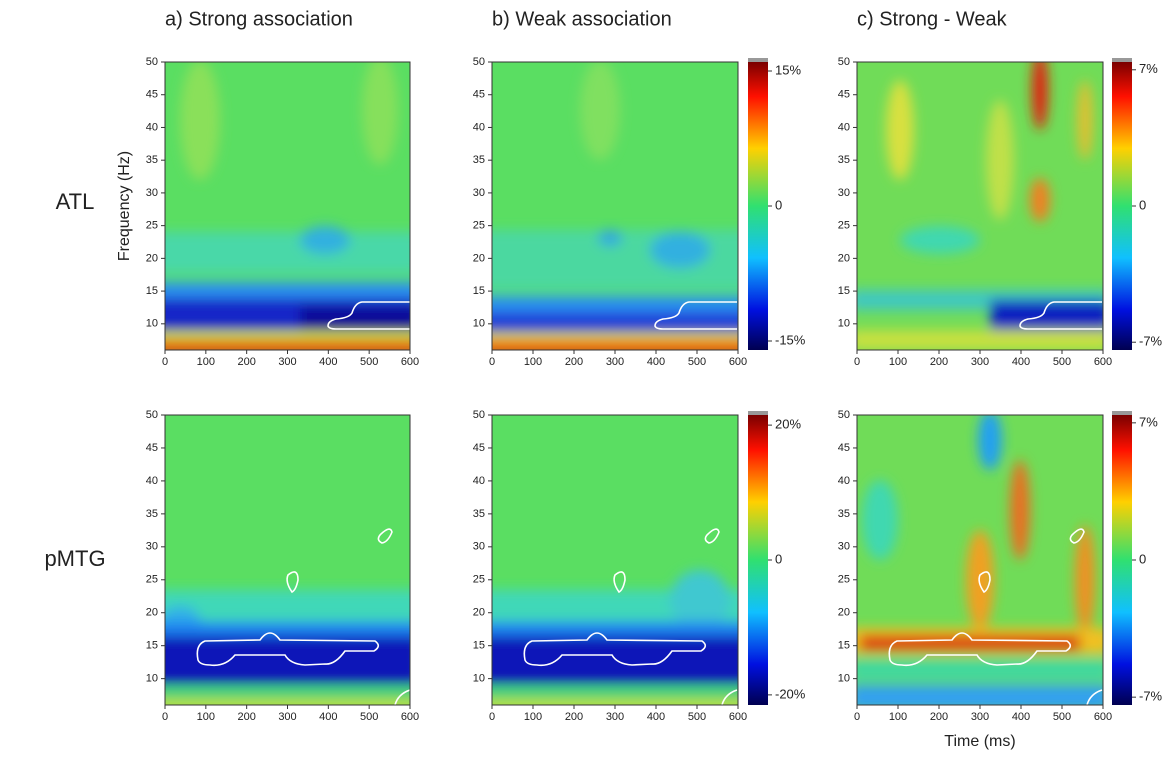 This screenshot has width=1172, height=759. Describe the element at coordinates (788, 424) in the screenshot. I see `colorbar-tick-label: 20%` at that location.